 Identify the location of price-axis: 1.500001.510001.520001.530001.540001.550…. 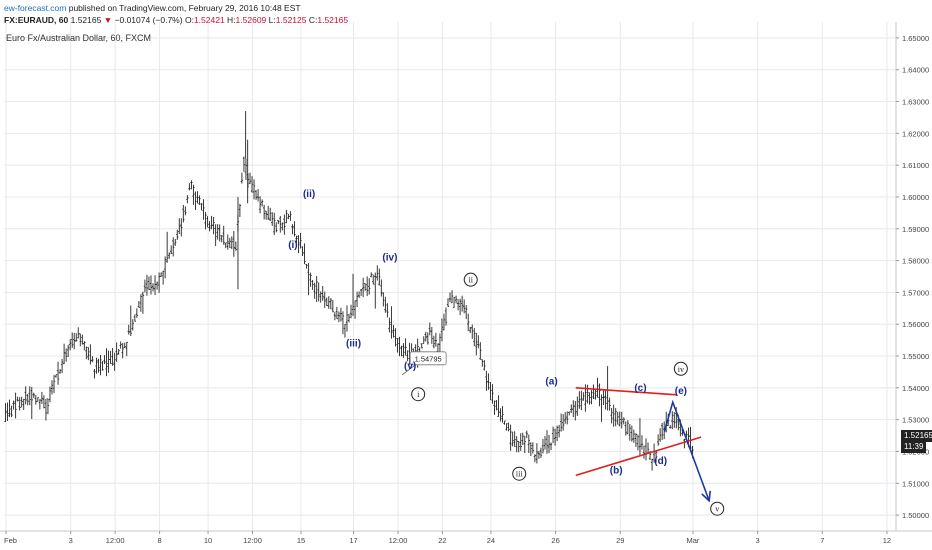
(912, 277).